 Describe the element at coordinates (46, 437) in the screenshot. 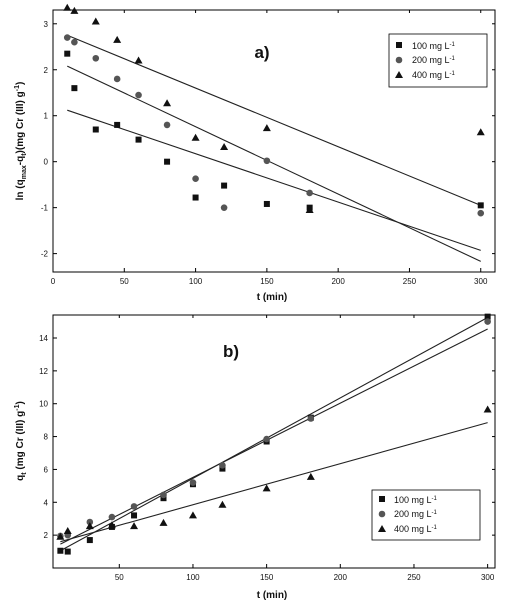

I see `b-y-tick-label-8: 8` at that location.